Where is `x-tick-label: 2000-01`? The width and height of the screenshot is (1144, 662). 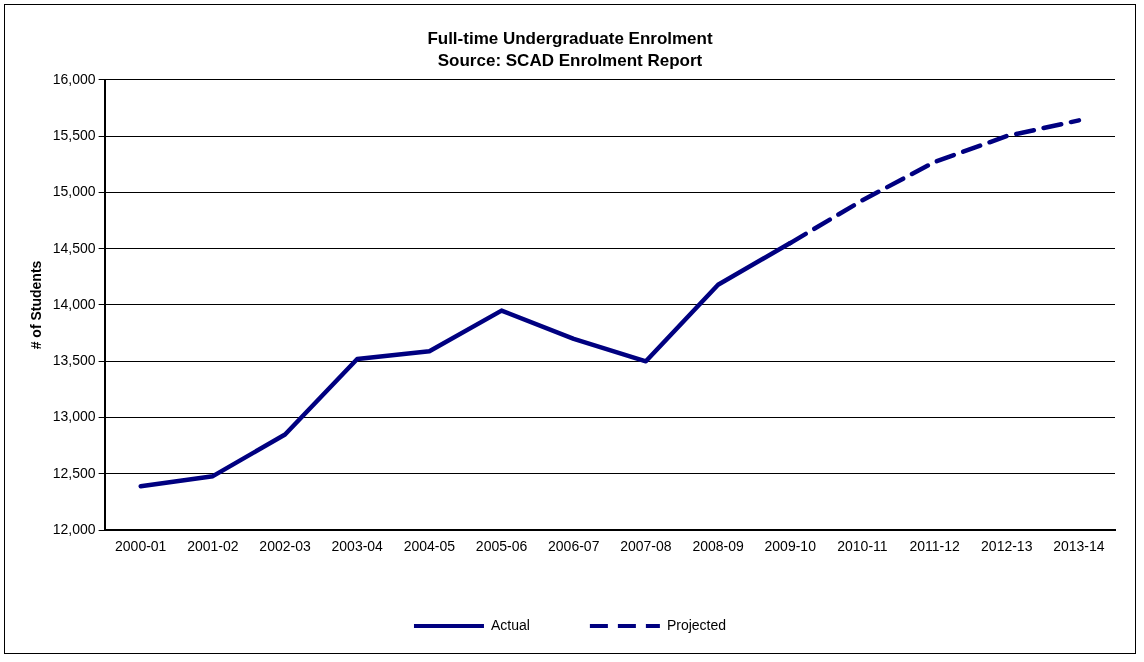
x-tick-label: 2000-01 is located at coordinates (141, 546).